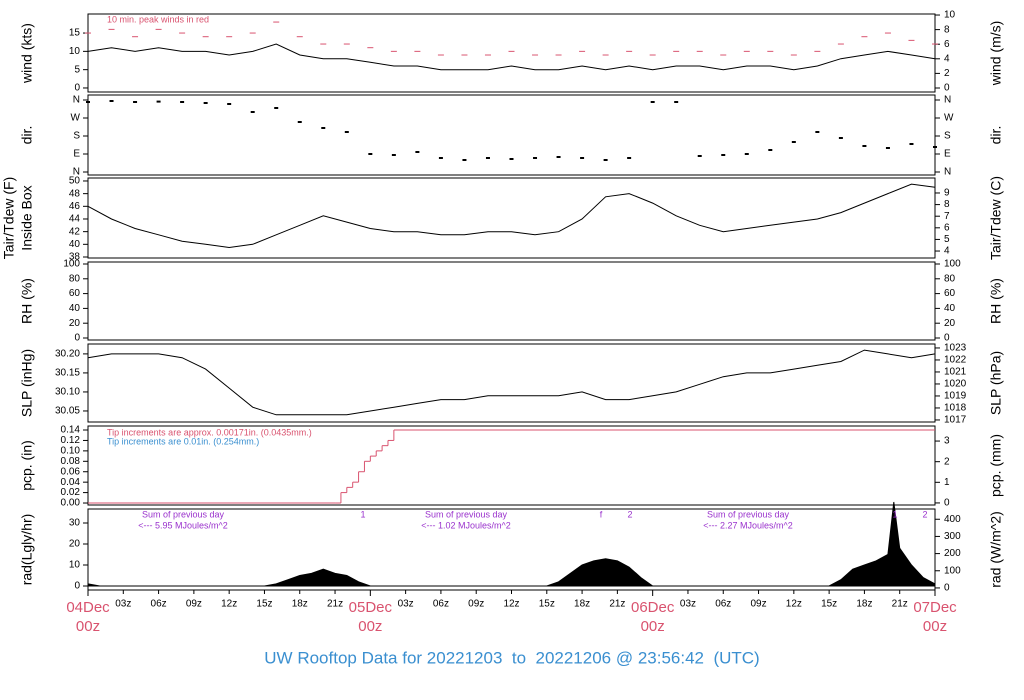 The image size is (1024, 700). Describe the element at coordinates (466, 525) in the screenshot. I see `annotation: <--- 1.02 MJoules/m^2` at that location.